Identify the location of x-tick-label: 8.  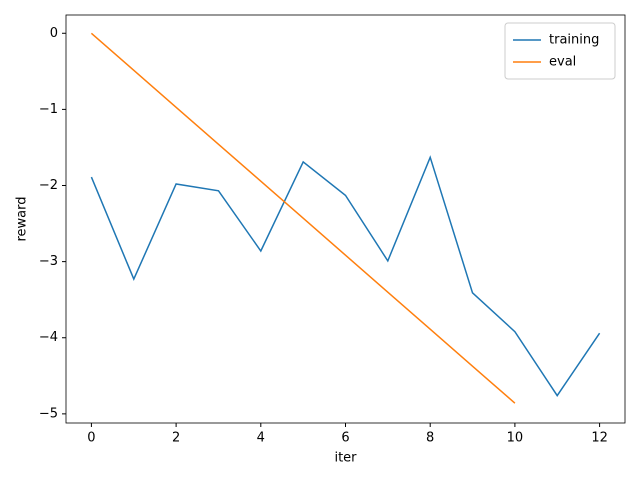
(430, 438).